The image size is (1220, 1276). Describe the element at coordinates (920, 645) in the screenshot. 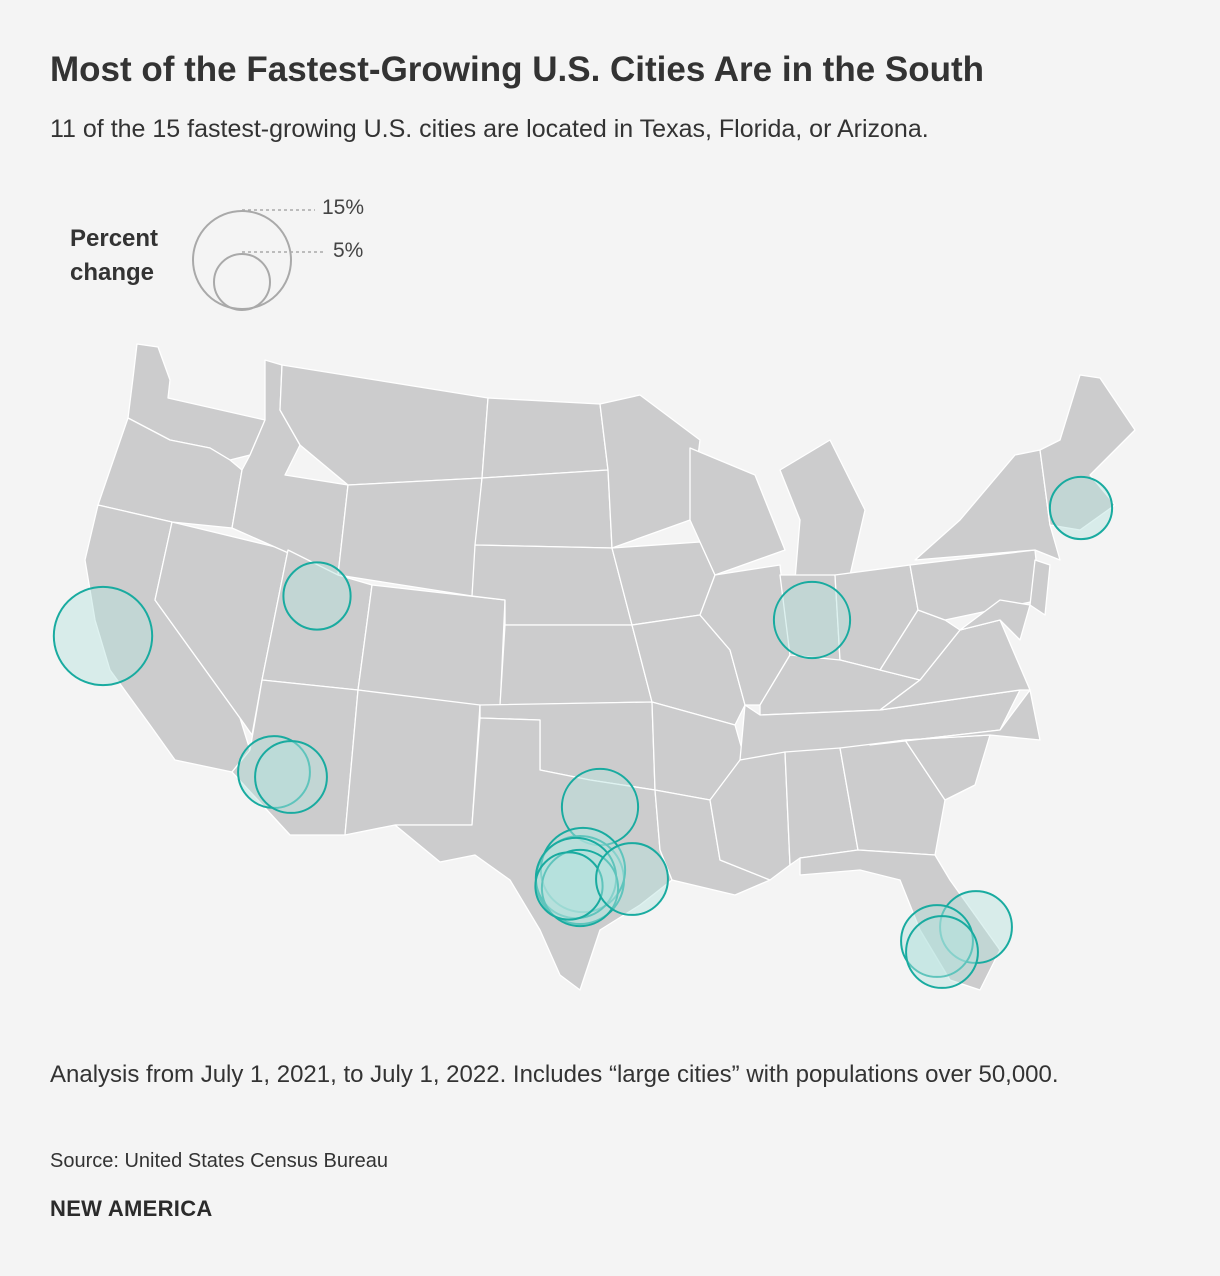

I see `state-west-virginia` at that location.